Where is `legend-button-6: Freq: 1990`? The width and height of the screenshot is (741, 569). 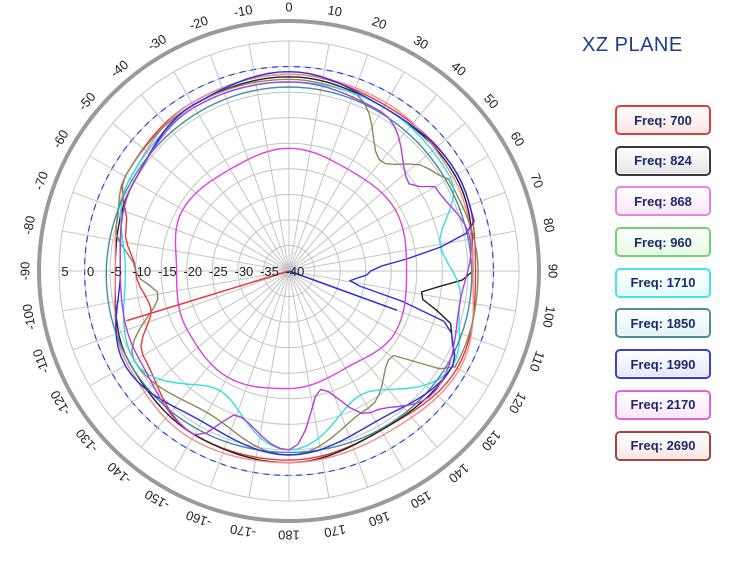
legend-button-6: Freq: 1990 is located at coordinates (663, 364).